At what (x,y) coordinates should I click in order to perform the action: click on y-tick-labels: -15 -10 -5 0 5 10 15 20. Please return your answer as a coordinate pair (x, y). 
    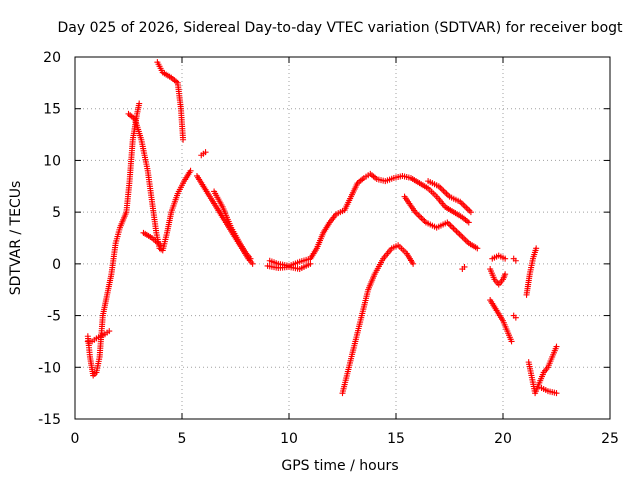
    Looking at the image, I should click on (49, 239).